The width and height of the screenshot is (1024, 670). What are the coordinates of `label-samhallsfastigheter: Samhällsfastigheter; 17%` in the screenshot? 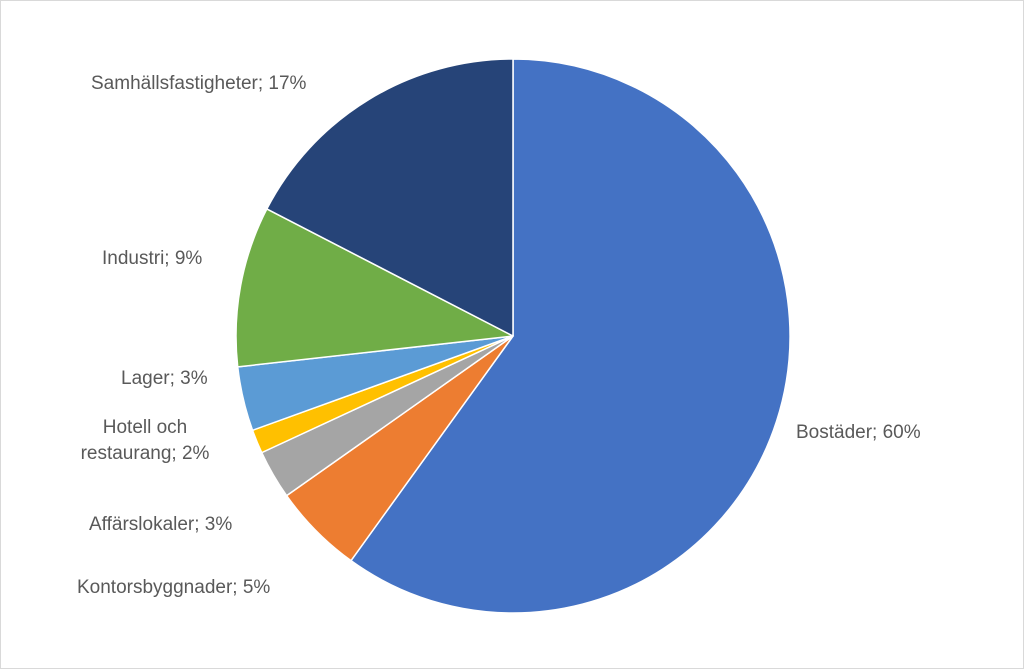 It's located at (199, 83).